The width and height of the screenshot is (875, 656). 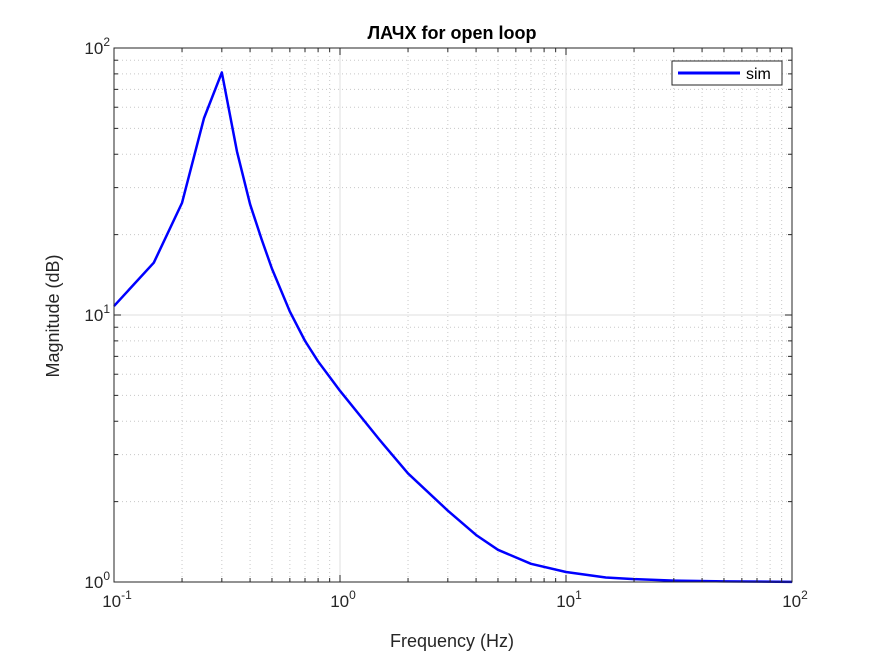 I want to click on x-tick-label: 10⁰, so click(x=343, y=599).